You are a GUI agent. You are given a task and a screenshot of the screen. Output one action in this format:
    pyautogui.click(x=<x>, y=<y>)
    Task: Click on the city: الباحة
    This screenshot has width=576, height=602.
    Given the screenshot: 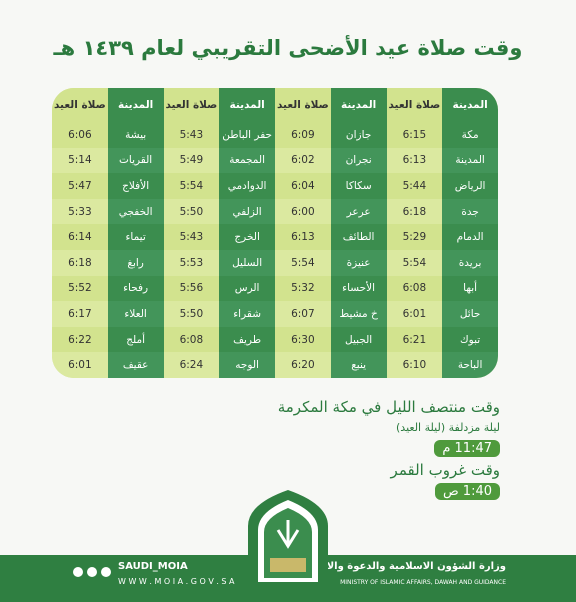 What is the action you would take?
    pyautogui.click(x=470, y=365)
    